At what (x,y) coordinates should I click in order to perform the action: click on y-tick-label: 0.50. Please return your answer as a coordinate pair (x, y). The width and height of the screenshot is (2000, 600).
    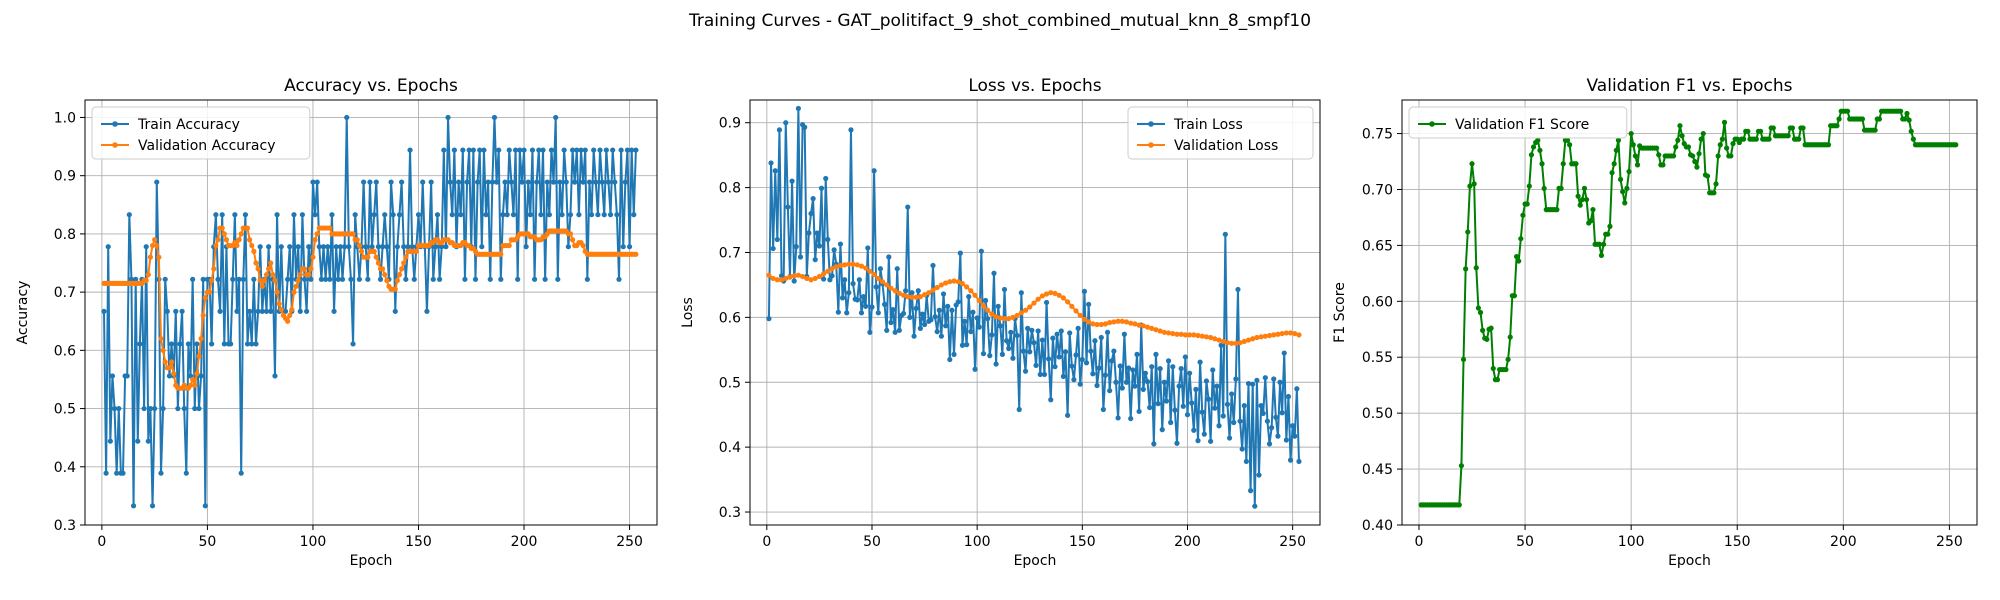
    Looking at the image, I should click on (1377, 414).